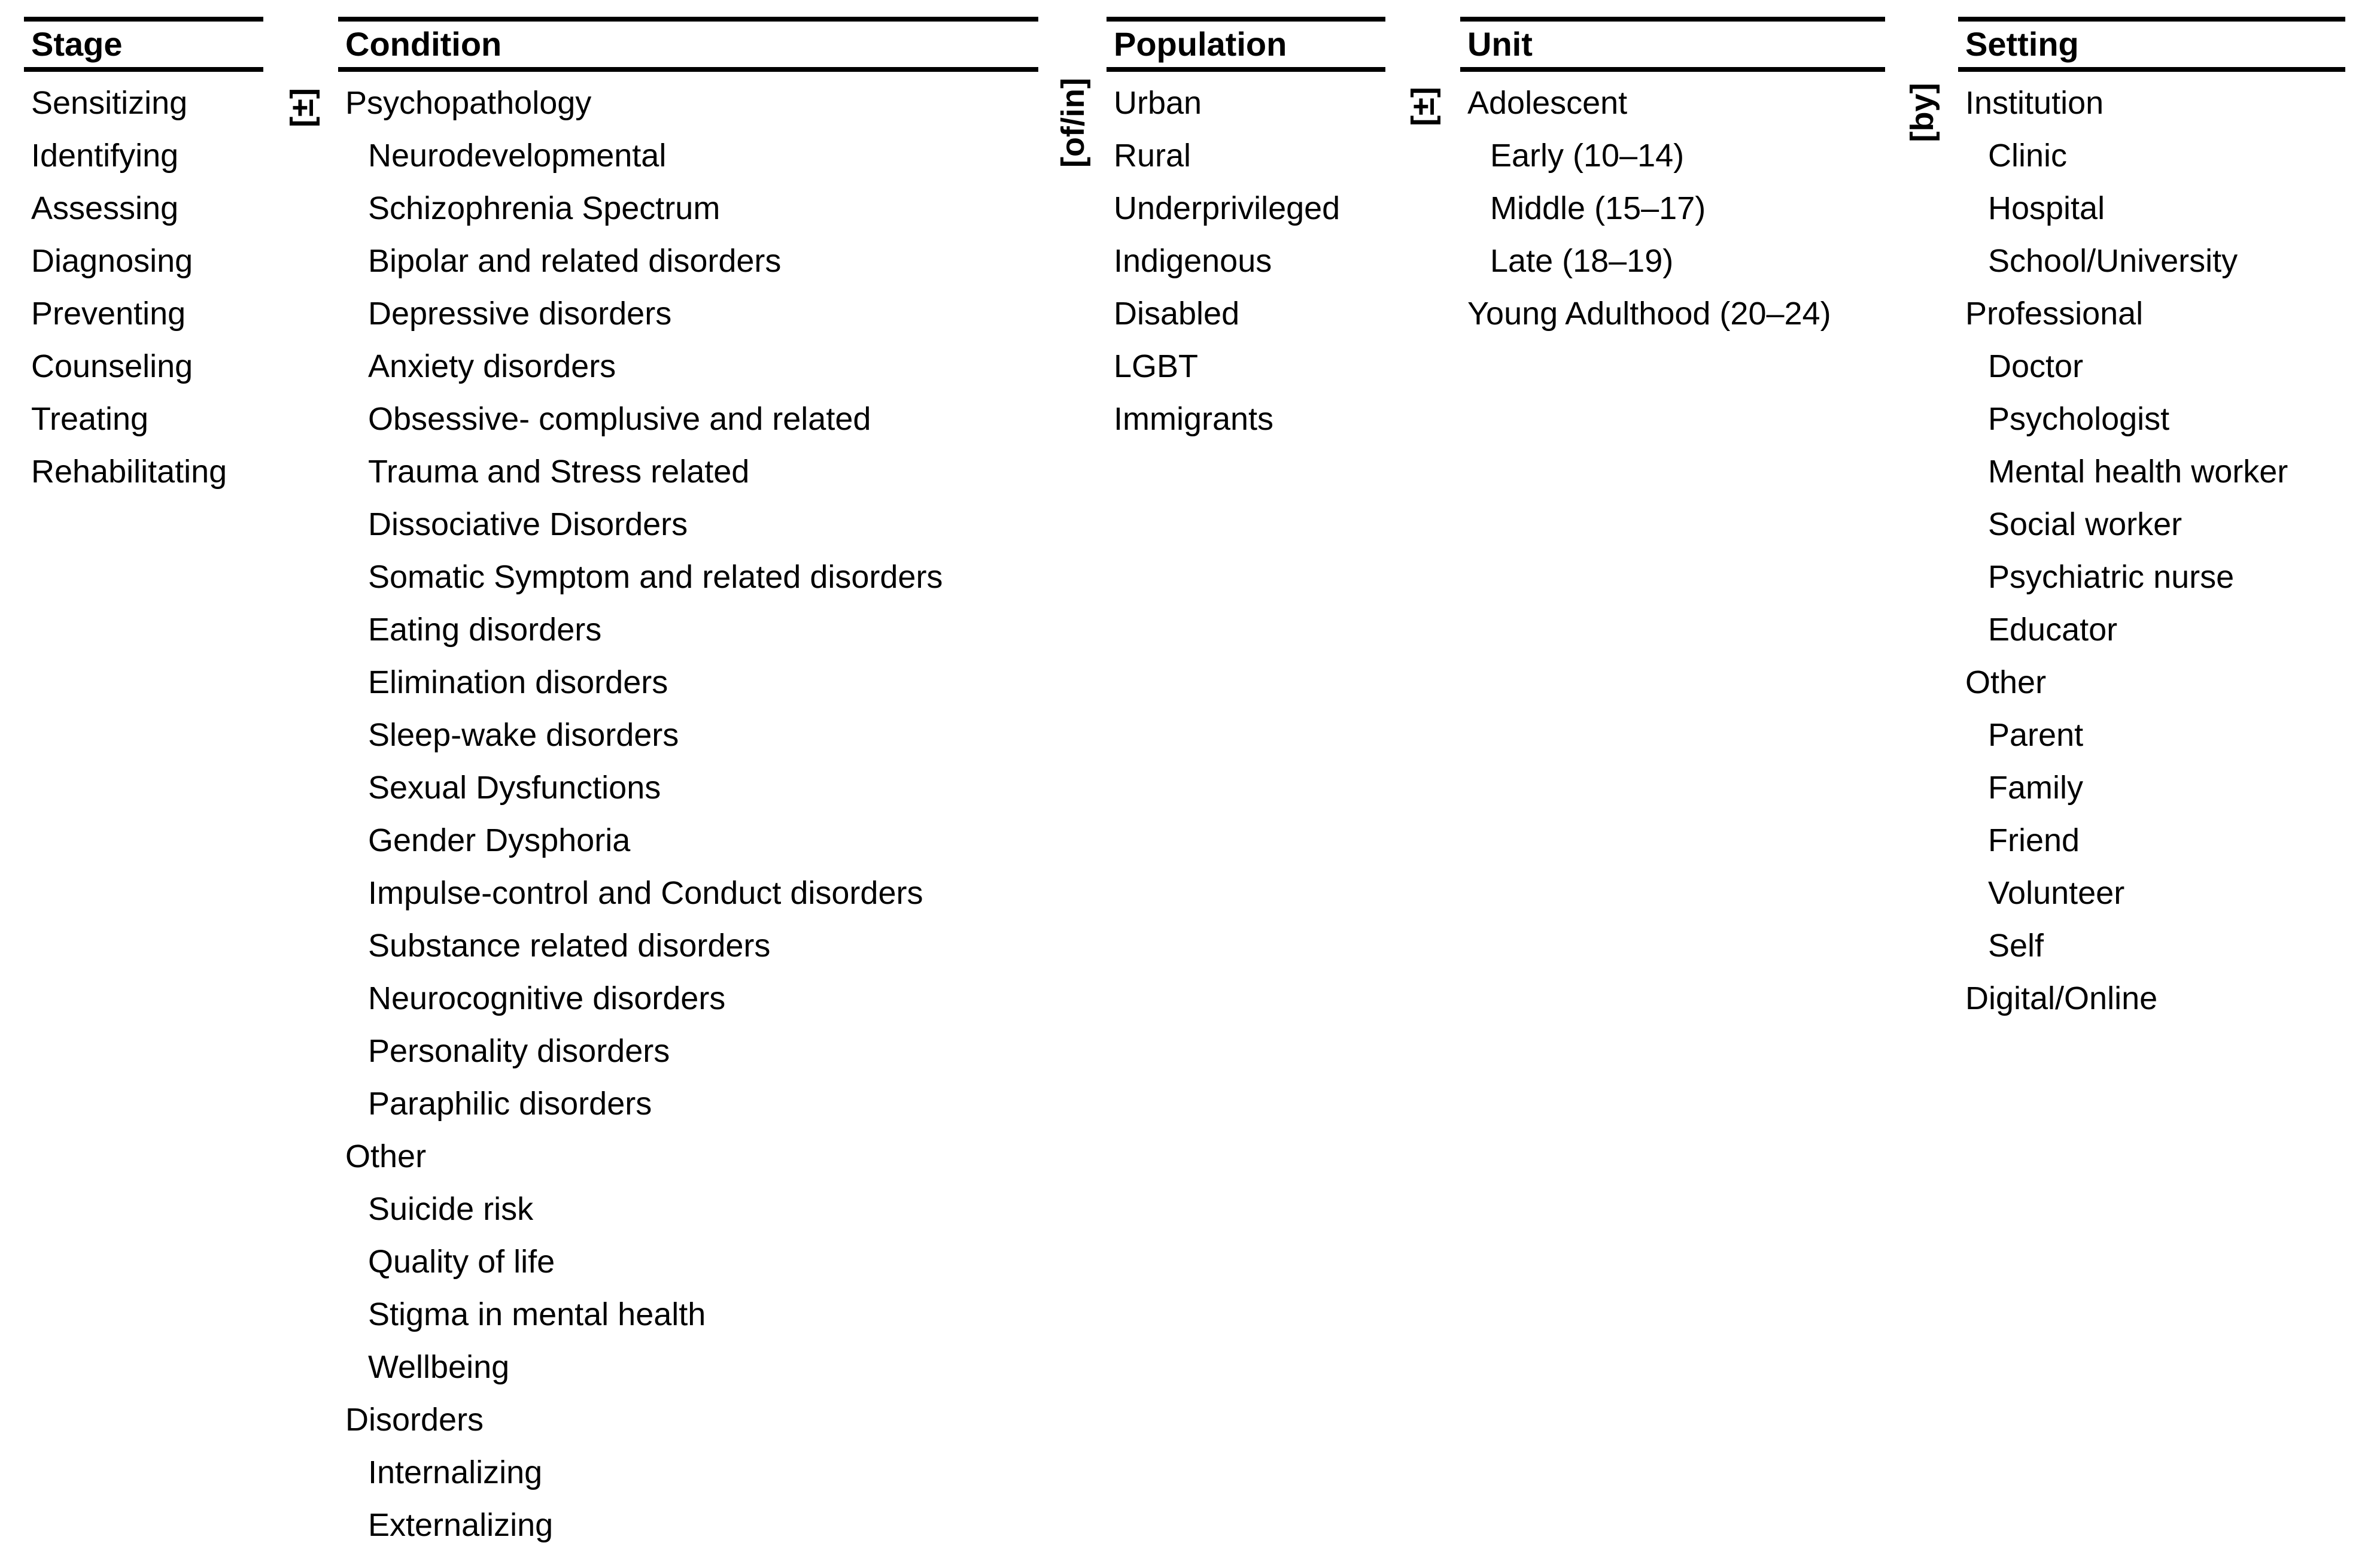  Describe the element at coordinates (2016, 946) in the screenshot. I see `list-item: Self` at that location.